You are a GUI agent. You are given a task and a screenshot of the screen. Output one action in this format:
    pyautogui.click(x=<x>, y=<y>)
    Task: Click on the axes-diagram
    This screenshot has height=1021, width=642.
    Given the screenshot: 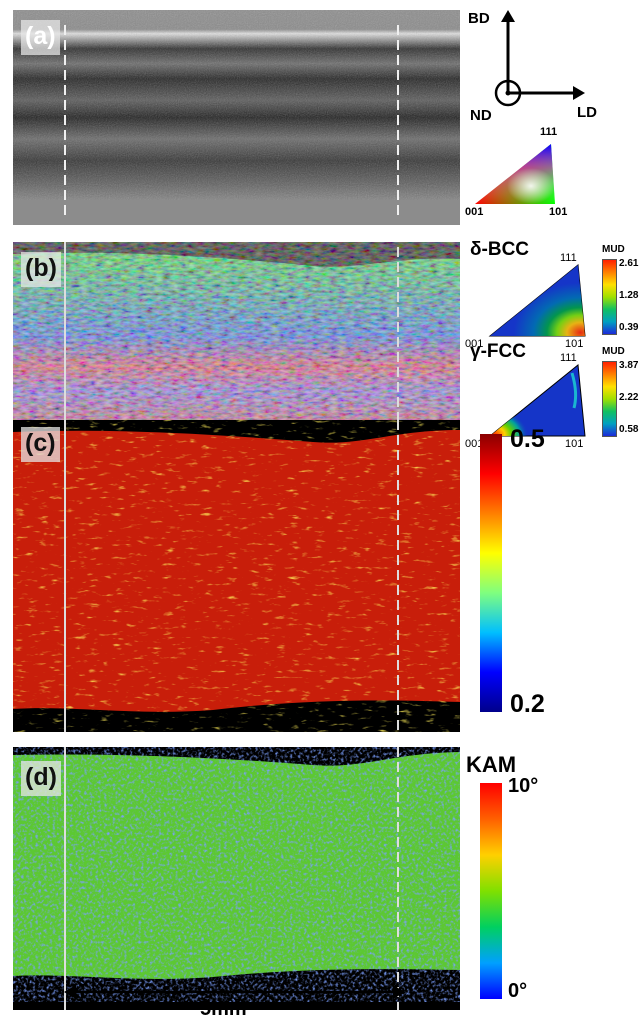 What is the action you would take?
    pyautogui.click(x=539, y=58)
    